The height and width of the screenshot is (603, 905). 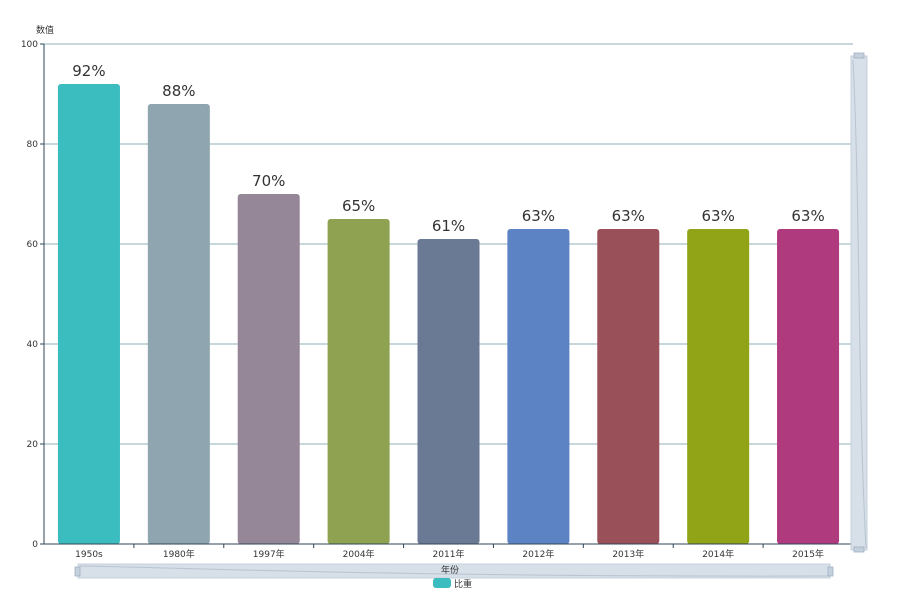 What do you see at coordinates (442, 583) in the screenshot?
I see `legend-swatch` at bounding box center [442, 583].